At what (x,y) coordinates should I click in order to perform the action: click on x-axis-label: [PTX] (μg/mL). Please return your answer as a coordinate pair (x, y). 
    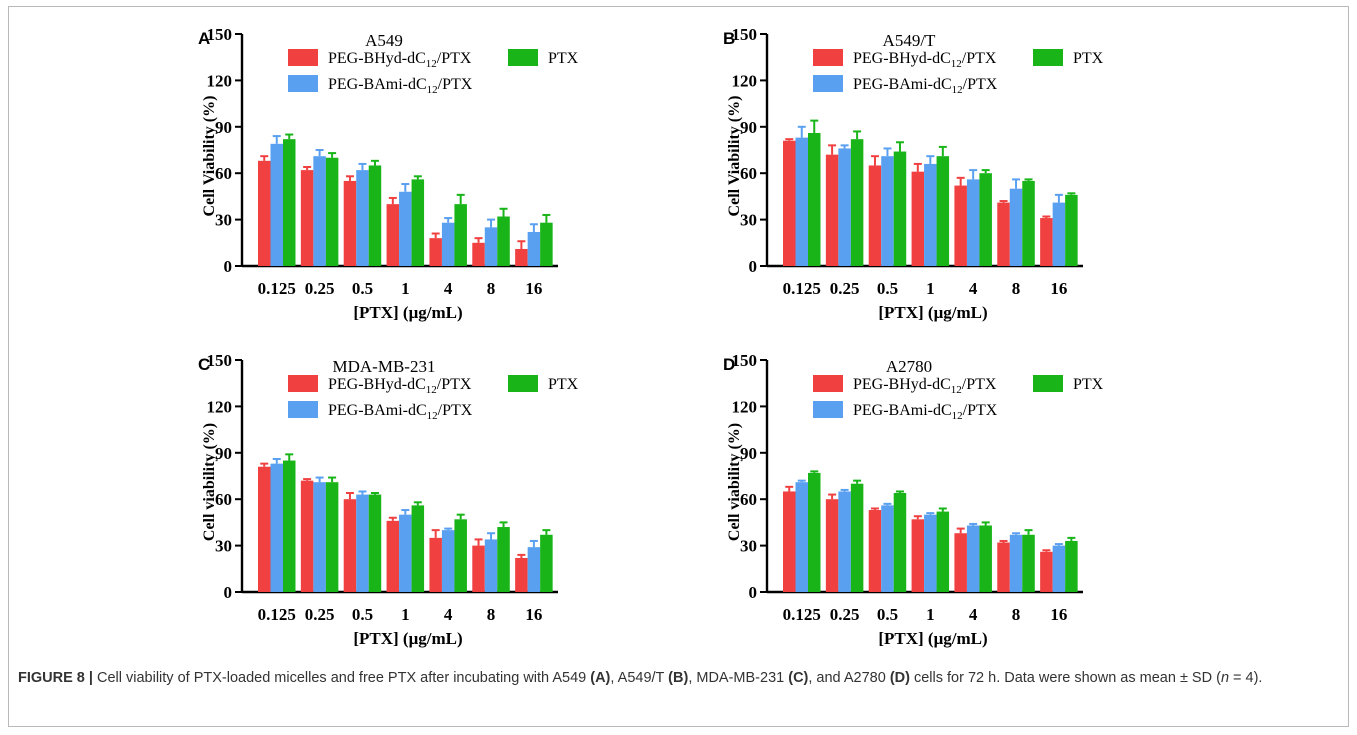
    Looking at the image, I should click on (932, 638).